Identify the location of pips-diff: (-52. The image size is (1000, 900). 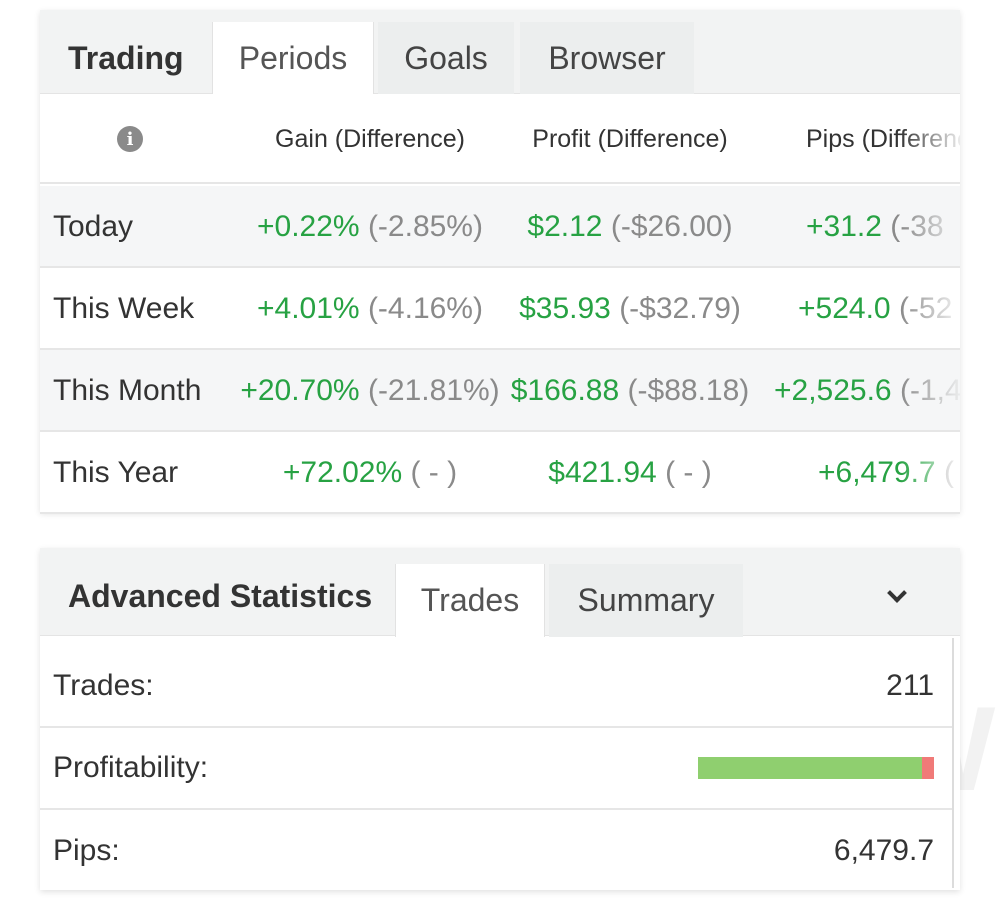
(925, 308).